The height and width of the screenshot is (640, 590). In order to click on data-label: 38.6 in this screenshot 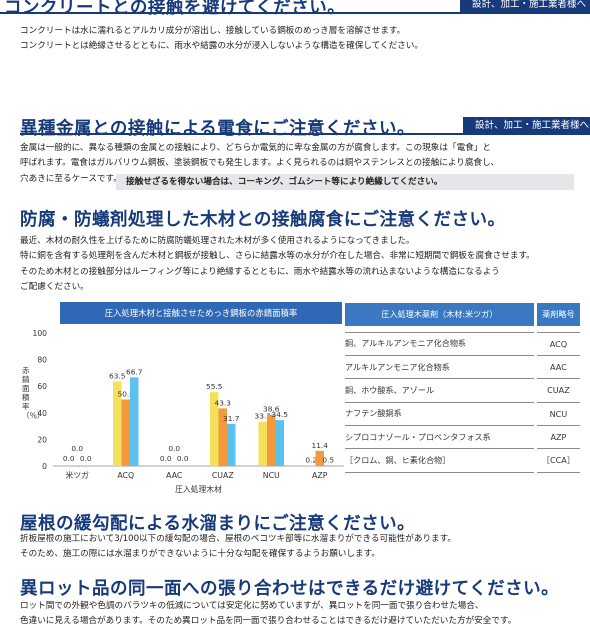, I will do `click(271, 409)`.